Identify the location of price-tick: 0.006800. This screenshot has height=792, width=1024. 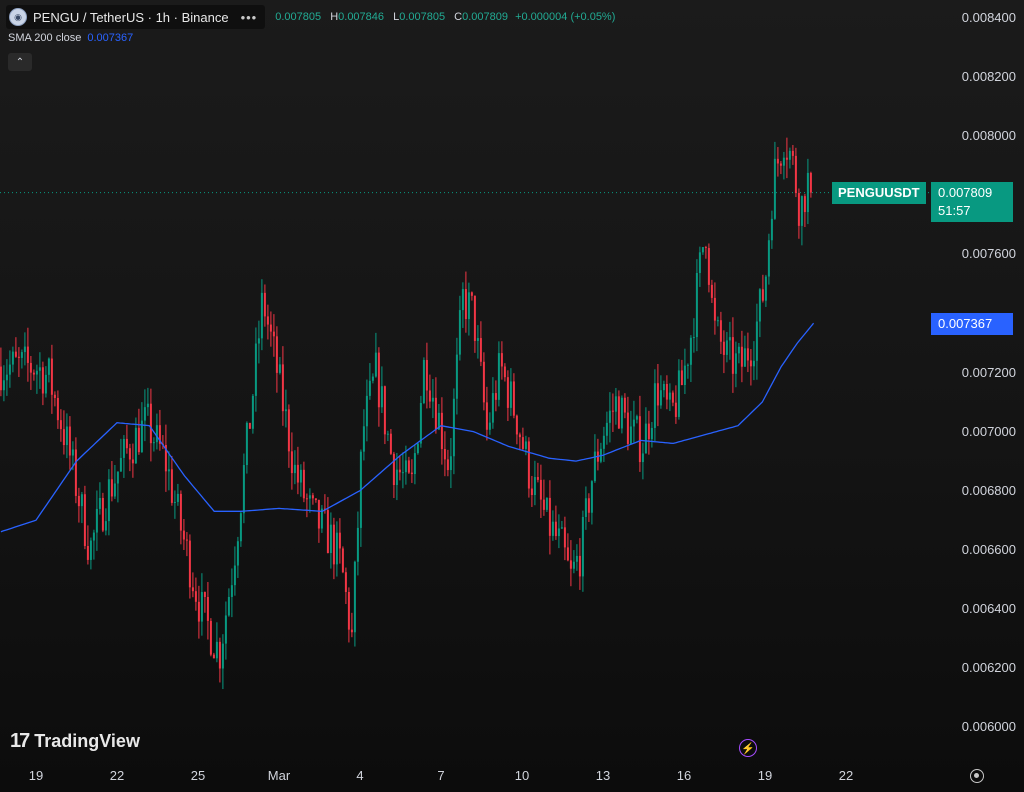
(988, 490).